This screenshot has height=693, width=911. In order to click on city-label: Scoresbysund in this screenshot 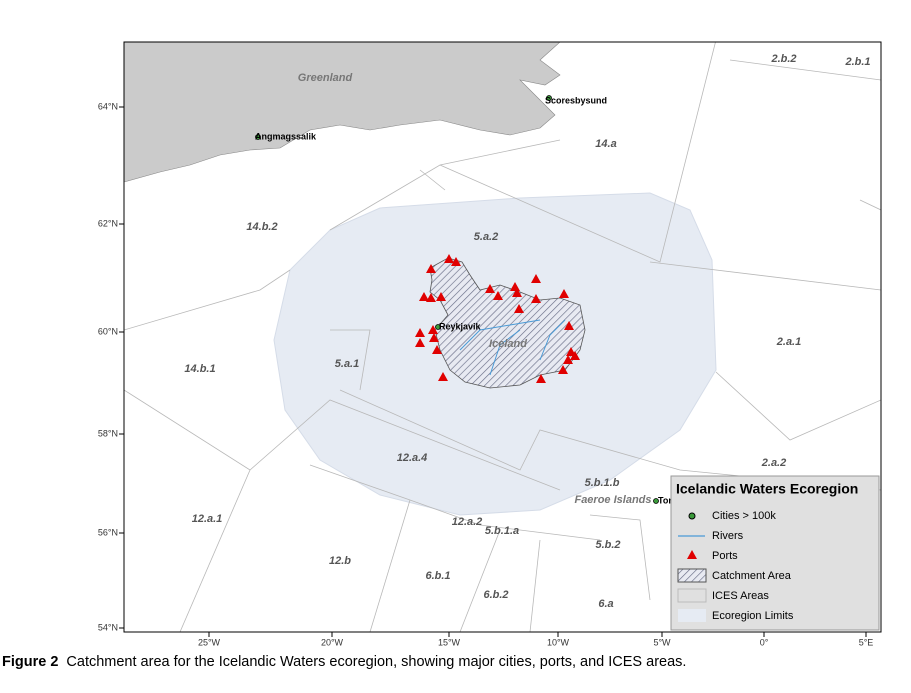, I will do `click(576, 100)`.